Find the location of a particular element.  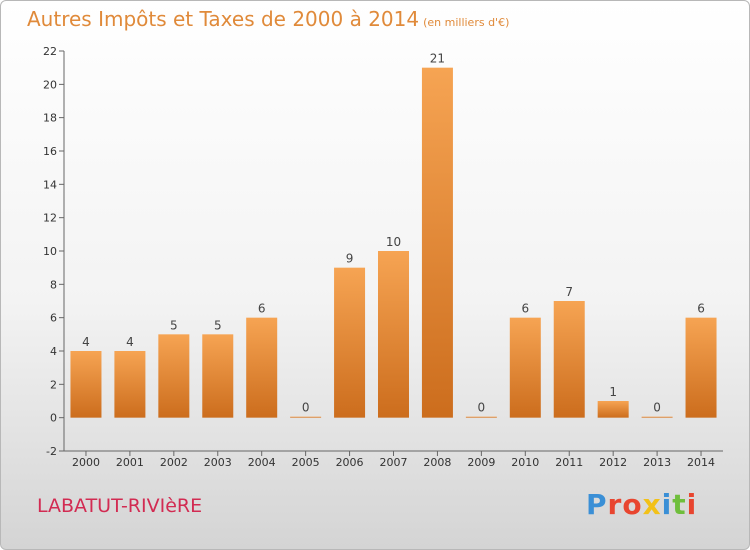

bar-2004 is located at coordinates (262, 367).